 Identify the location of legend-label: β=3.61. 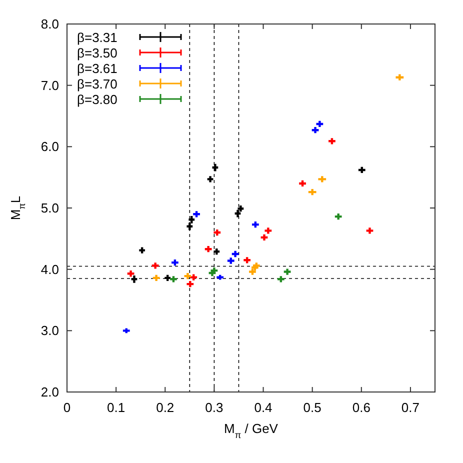
(97, 68).